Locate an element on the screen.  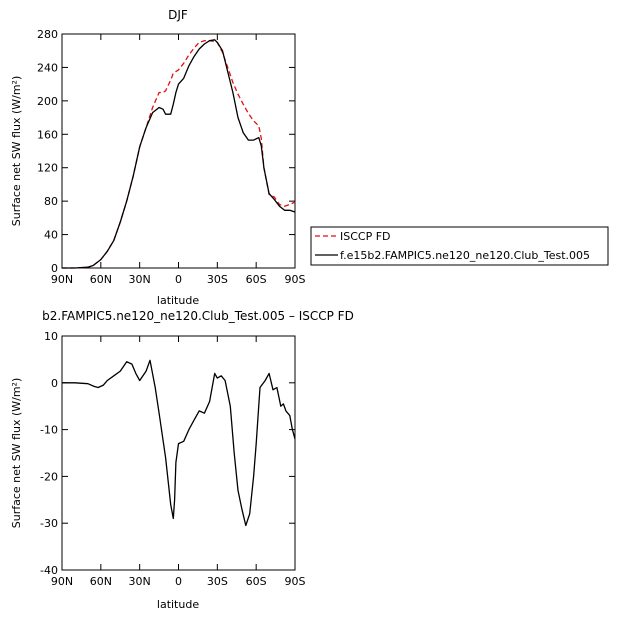
legend-label-isccp: ISCCP FD is located at coordinates (365, 236).